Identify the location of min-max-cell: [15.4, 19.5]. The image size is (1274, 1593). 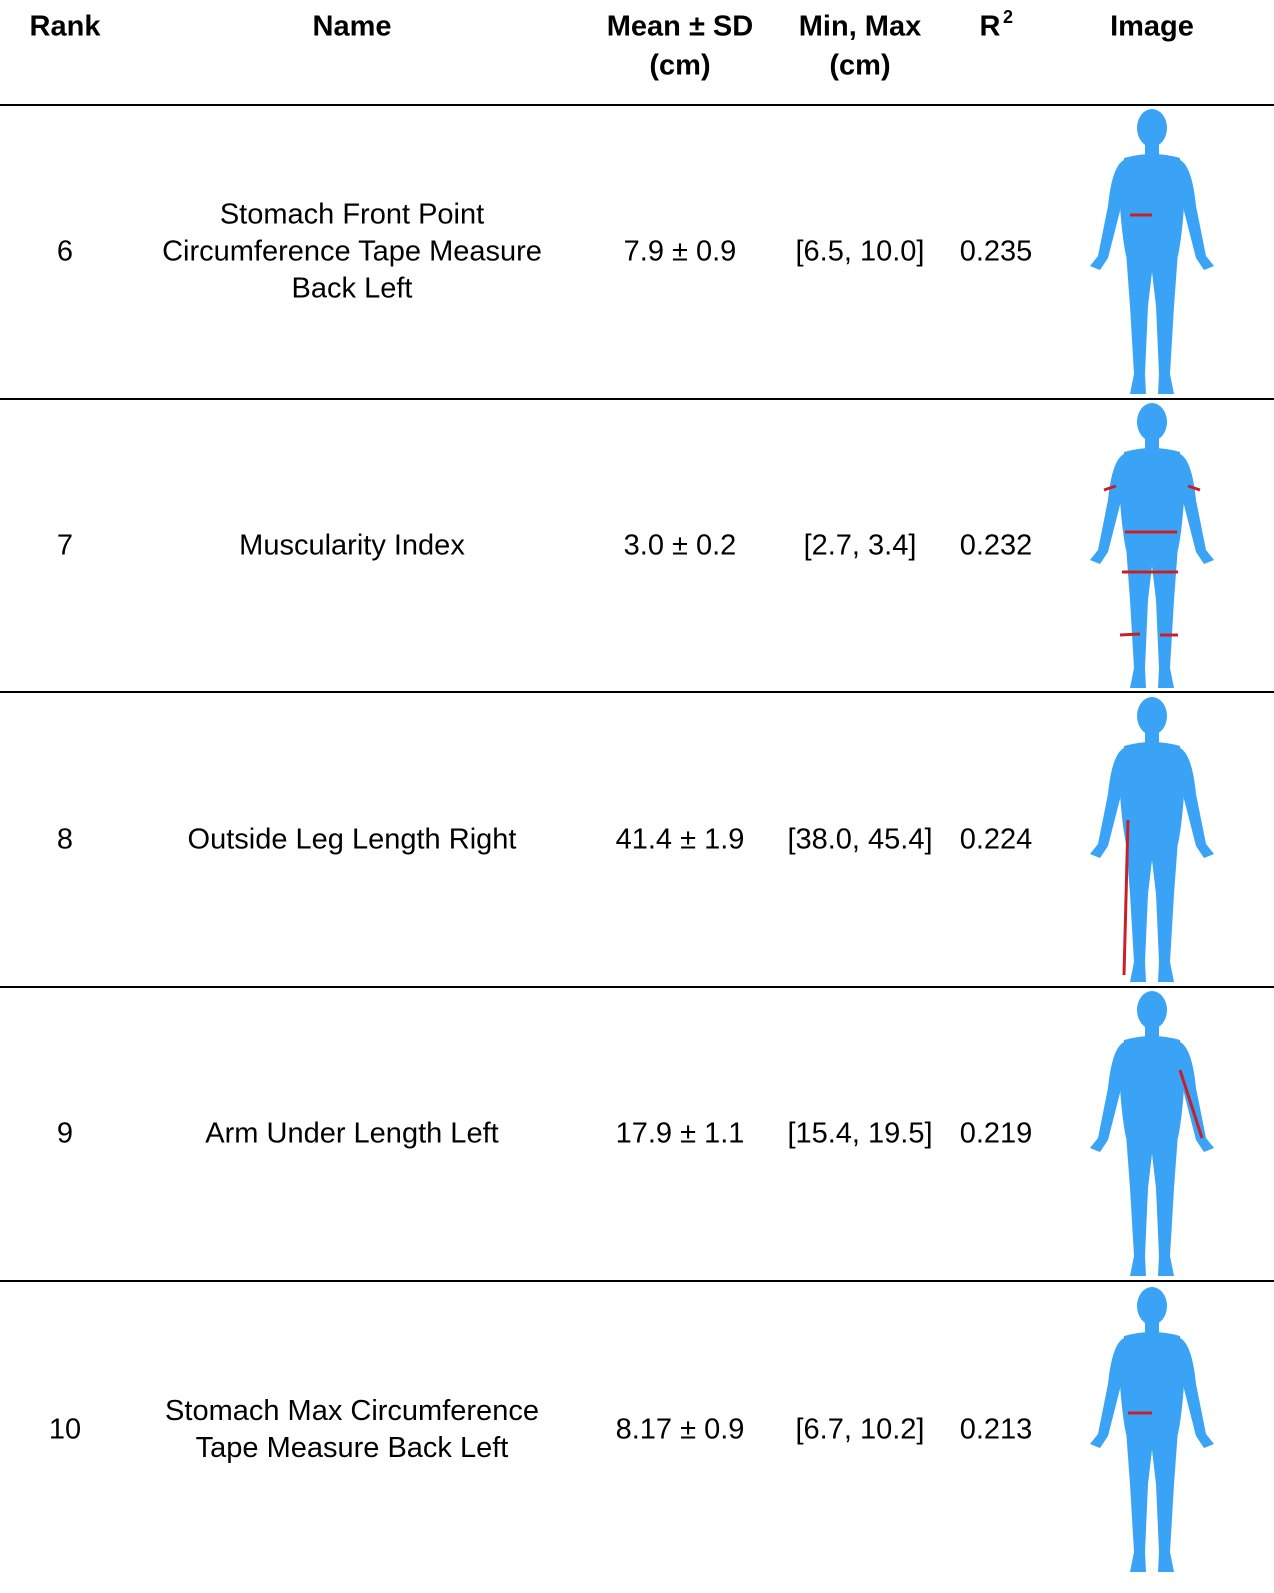
(859, 1134).